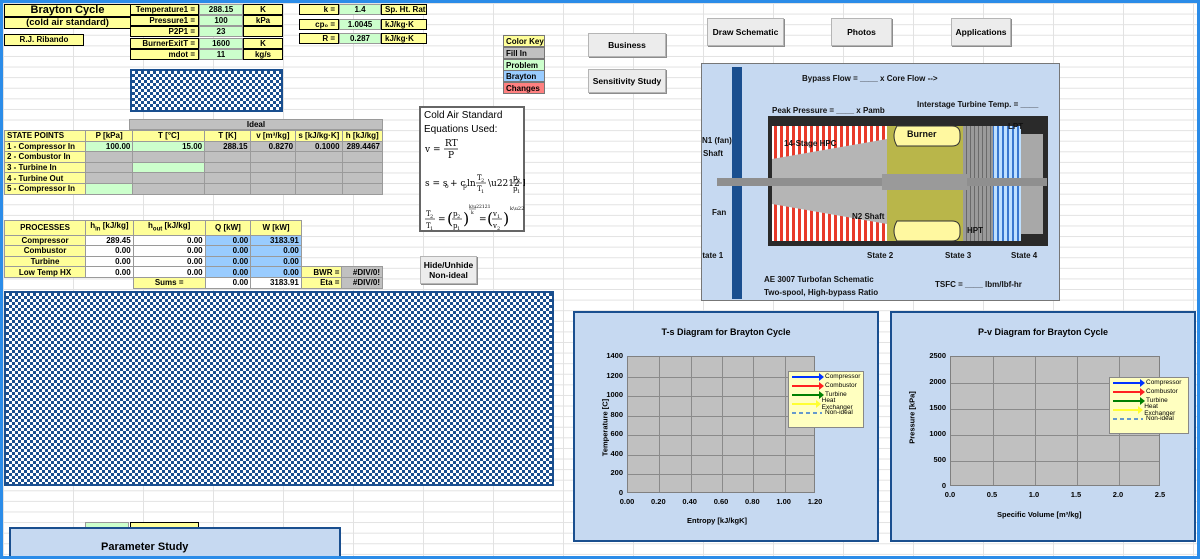 The width and height of the screenshot is (1200, 559). What do you see at coordinates (263, 9) in the screenshot?
I see `input-unit: K` at bounding box center [263, 9].